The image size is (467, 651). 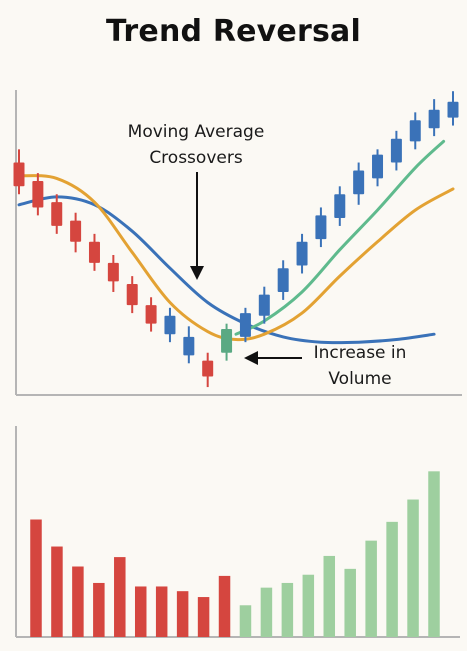 What do you see at coordinates (196, 132) in the screenshot?
I see `annotation-ma-line-1: Moving Average` at bounding box center [196, 132].